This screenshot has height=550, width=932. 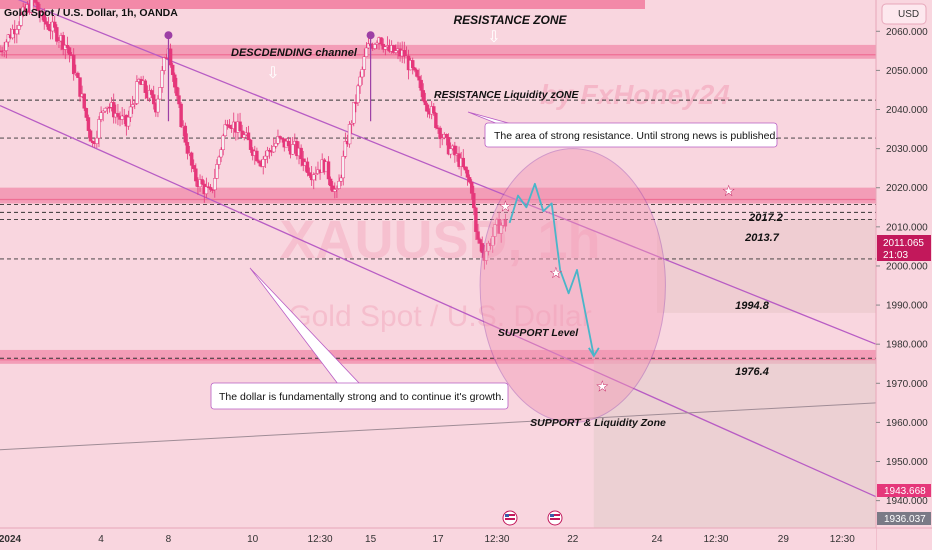 I want to click on x-tick-label: 10, so click(x=253, y=539).